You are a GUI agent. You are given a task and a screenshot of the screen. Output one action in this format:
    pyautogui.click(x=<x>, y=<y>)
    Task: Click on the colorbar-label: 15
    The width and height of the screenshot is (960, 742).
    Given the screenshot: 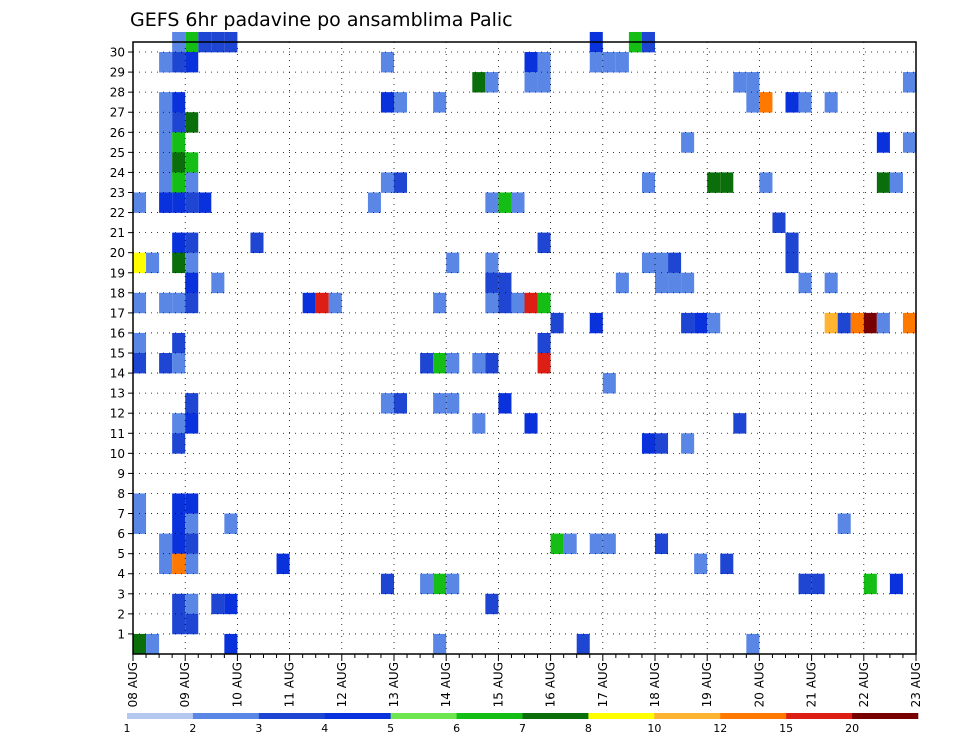 What is the action you would take?
    pyautogui.click(x=786, y=728)
    